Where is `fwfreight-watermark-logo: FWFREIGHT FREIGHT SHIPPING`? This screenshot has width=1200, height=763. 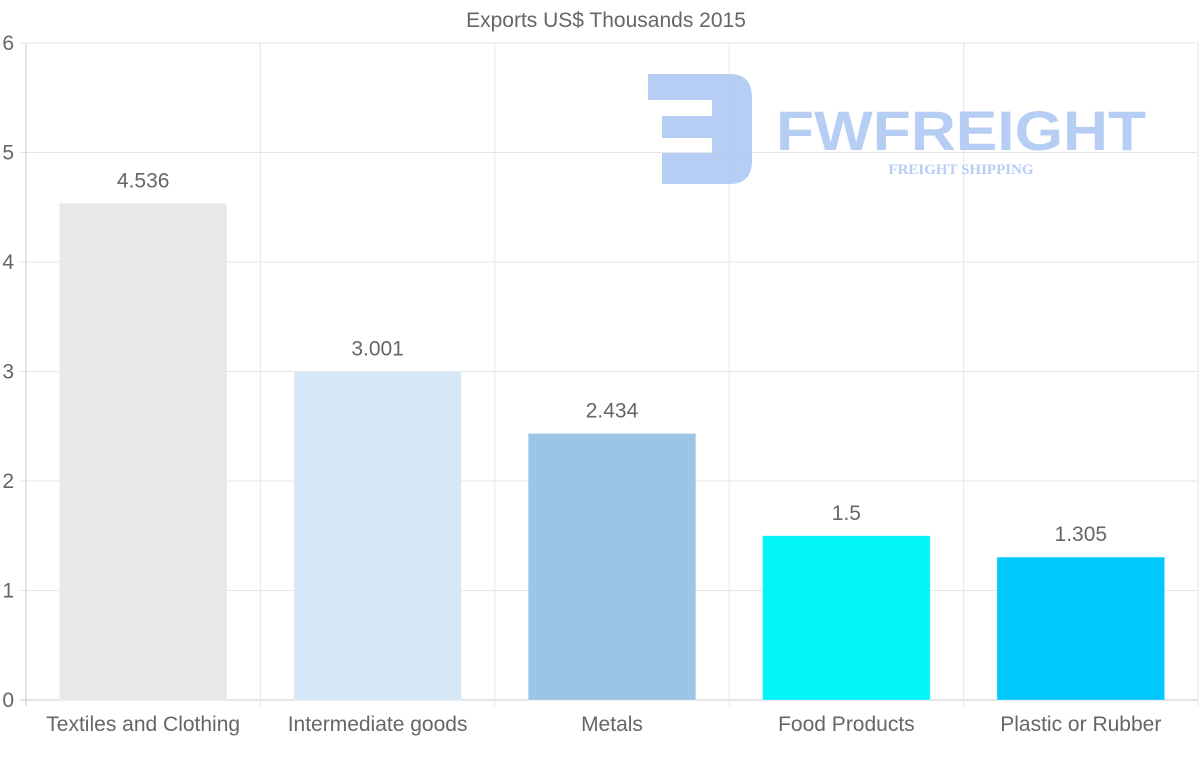 fwfreight-watermark-logo: FWFREIGHT FREIGHT SHIPPING is located at coordinates (897, 129).